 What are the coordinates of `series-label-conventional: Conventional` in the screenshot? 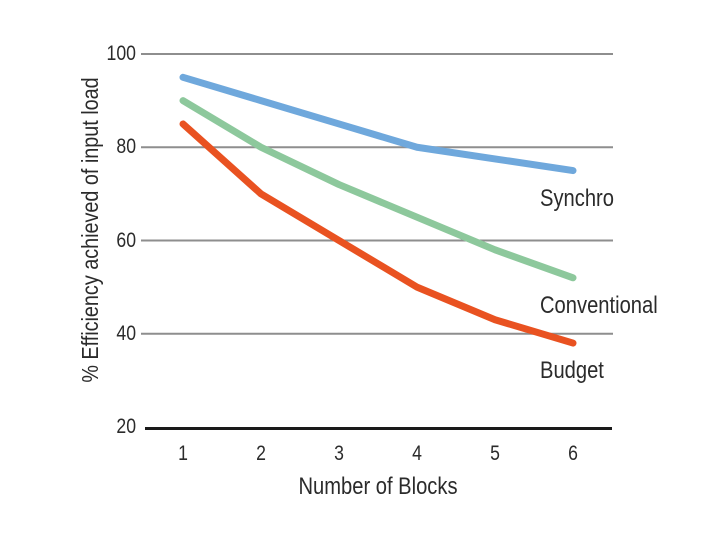 It's located at (599, 305).